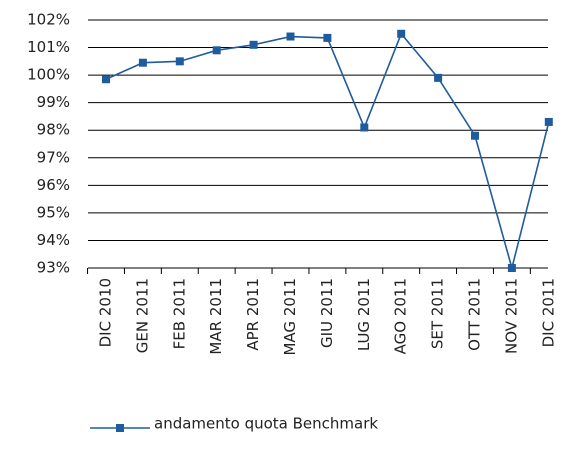 The width and height of the screenshot is (563, 458). What do you see at coordinates (364, 314) in the screenshot?
I see `x-tick-label: LUG 2011` at bounding box center [364, 314].